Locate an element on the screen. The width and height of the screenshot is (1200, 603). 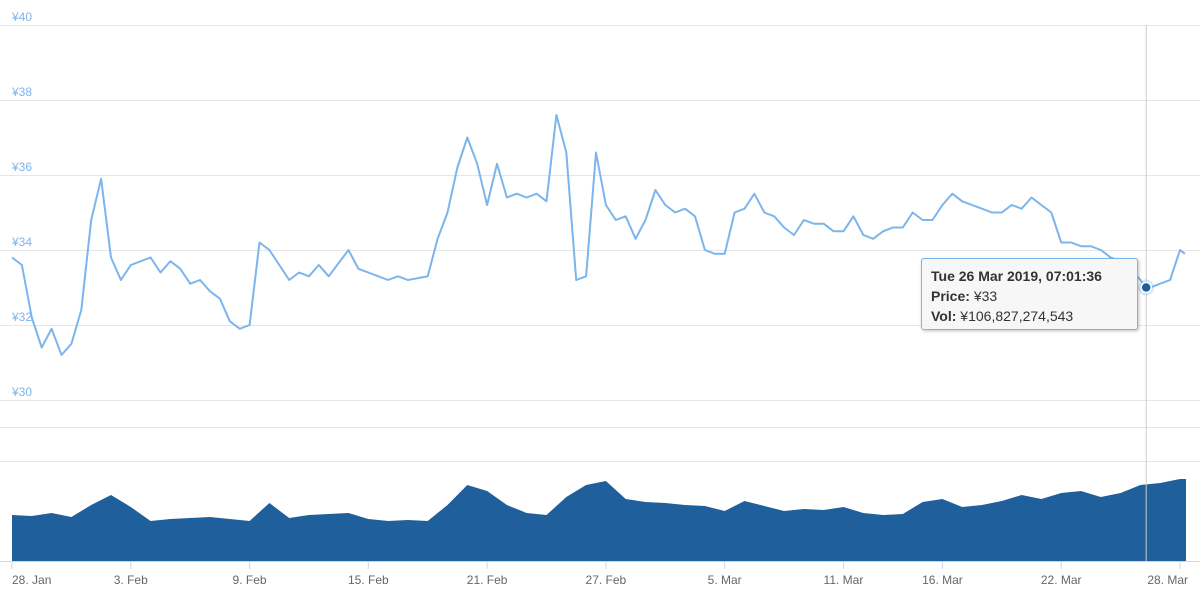
x-tick-label: 21. Feb is located at coordinates (487, 580).